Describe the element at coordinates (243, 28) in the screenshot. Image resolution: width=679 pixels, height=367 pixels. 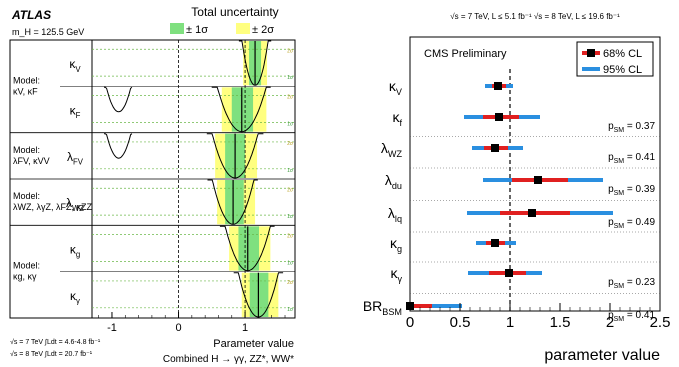
I see `atlas-legend-2sigma-swatch` at that location.